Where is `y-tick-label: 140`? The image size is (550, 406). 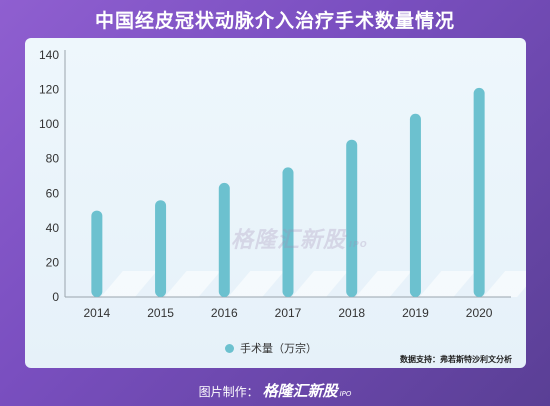
y-tick-label: 140 is located at coordinates (49, 55).